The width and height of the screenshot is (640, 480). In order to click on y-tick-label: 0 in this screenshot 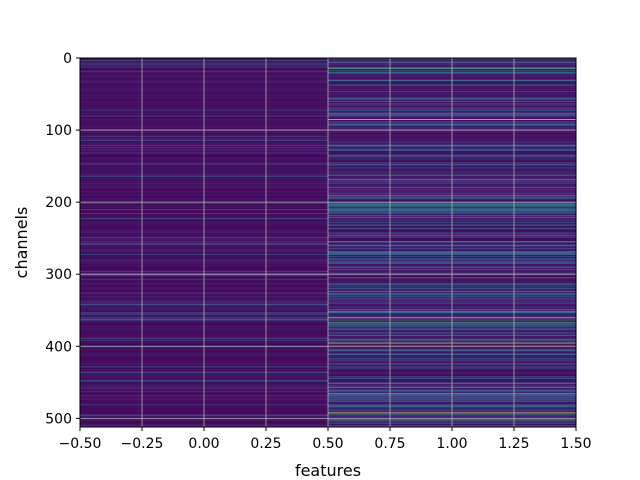, I will do `click(67, 59)`.